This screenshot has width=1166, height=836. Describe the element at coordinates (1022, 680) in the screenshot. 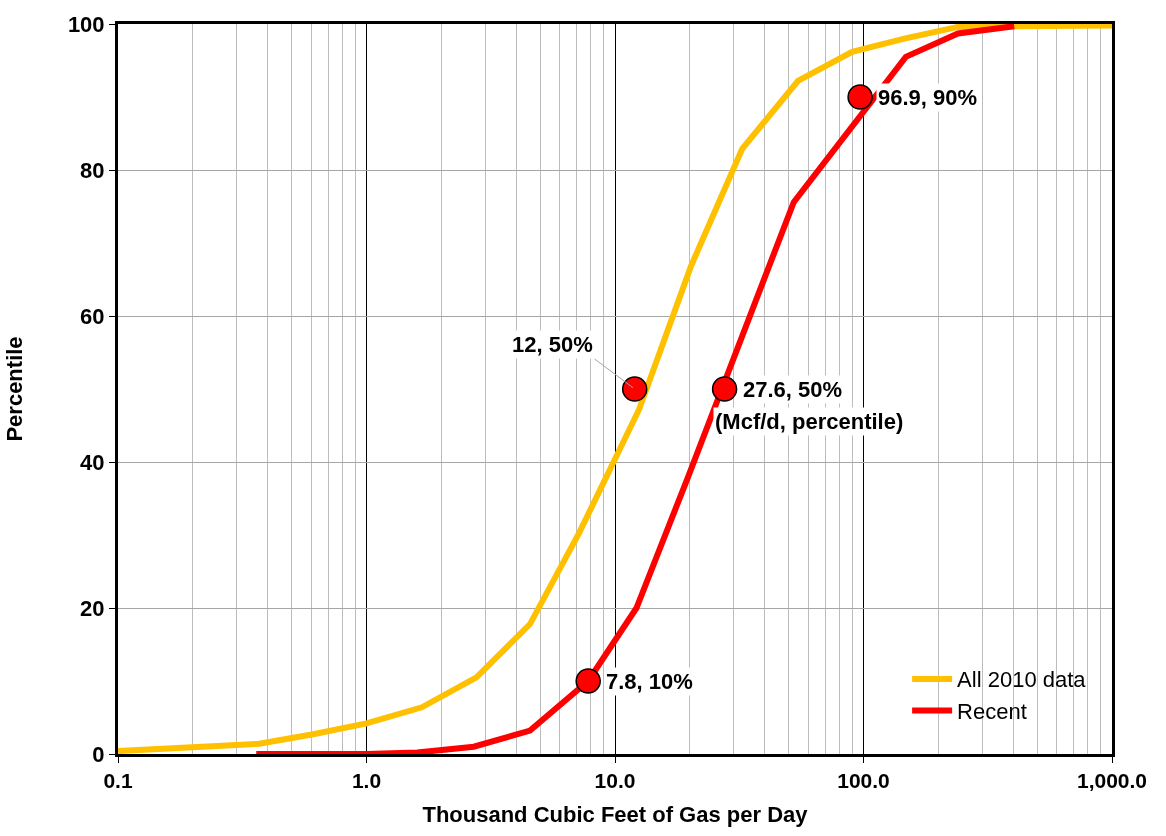

I see `legend-label: All 2010 data` at that location.